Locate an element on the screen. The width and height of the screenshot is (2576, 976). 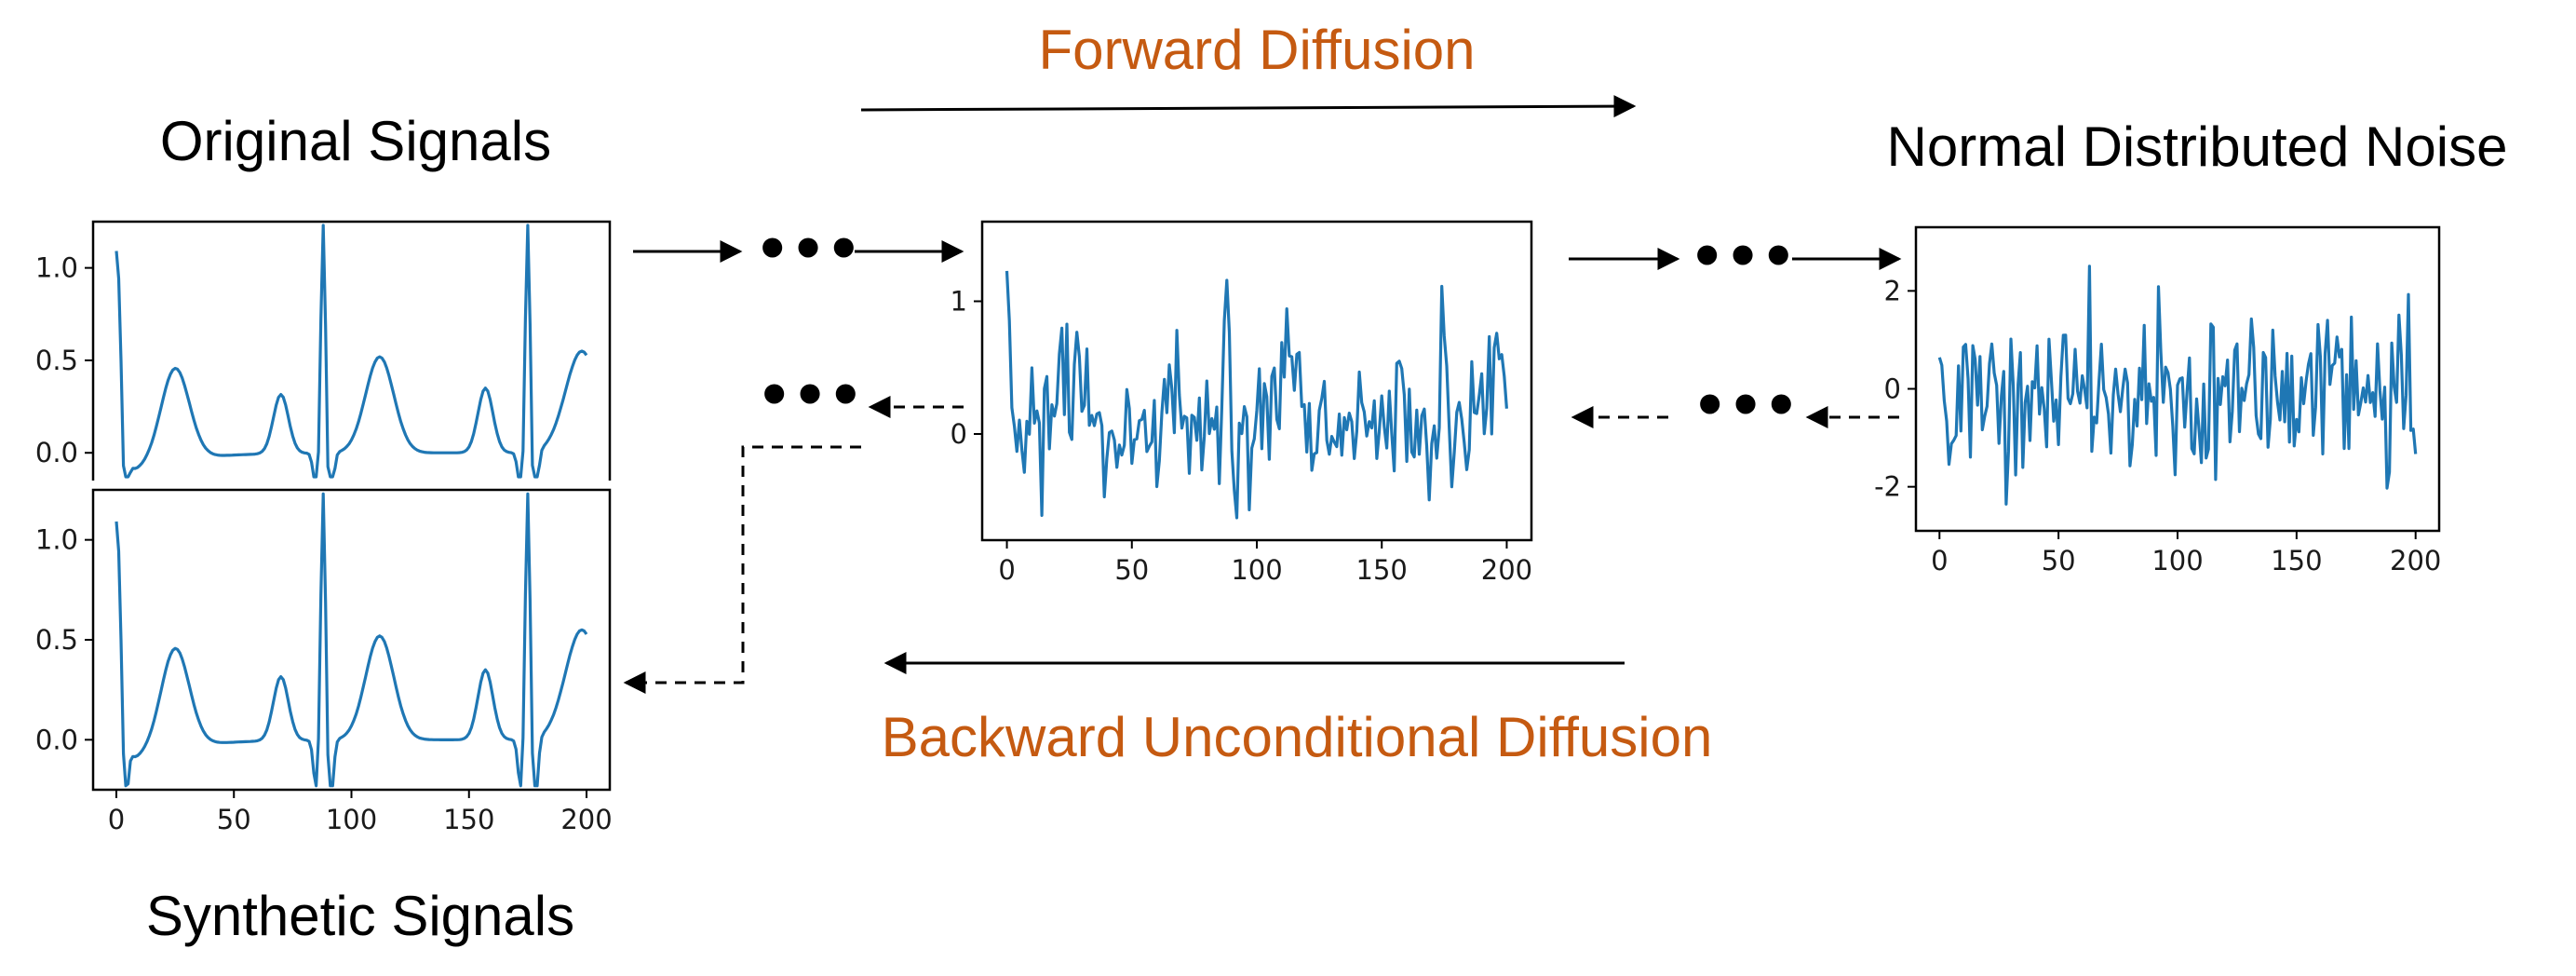
y-tick-label: 1 is located at coordinates (959, 302).